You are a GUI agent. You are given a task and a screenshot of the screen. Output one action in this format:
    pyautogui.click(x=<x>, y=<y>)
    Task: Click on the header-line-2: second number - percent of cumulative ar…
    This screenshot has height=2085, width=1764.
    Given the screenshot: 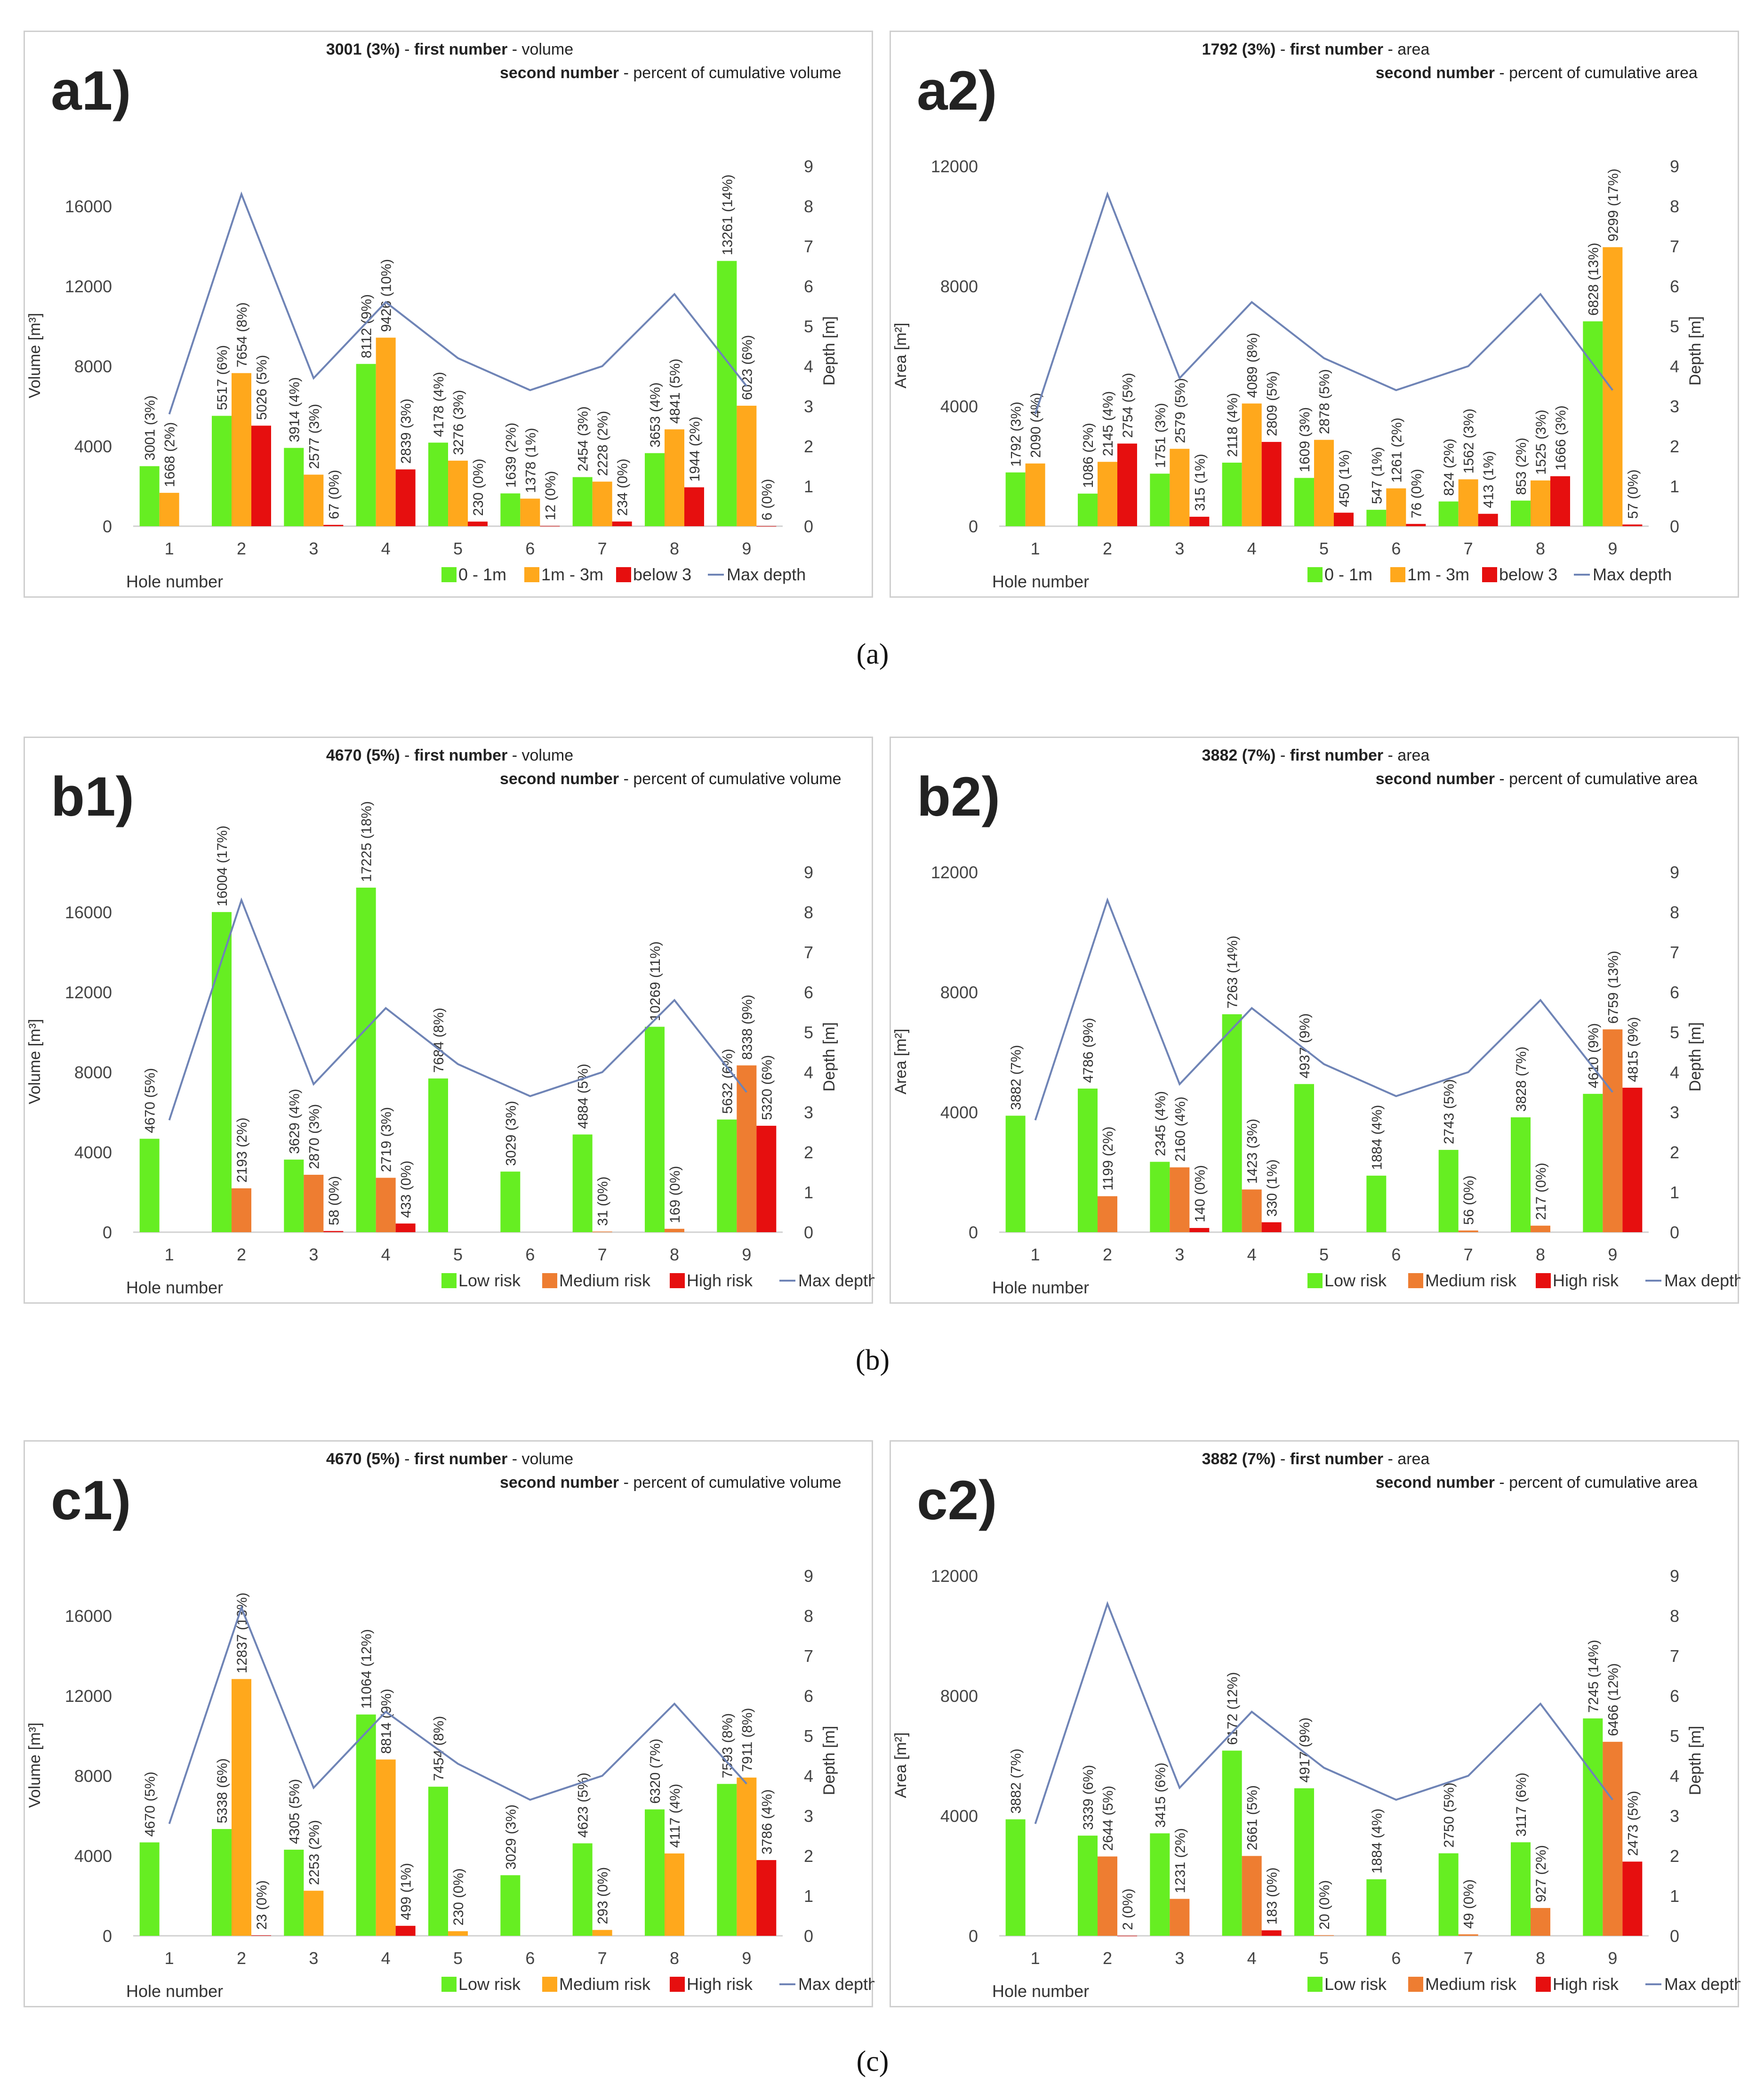 What is the action you would take?
    pyautogui.click(x=1537, y=779)
    